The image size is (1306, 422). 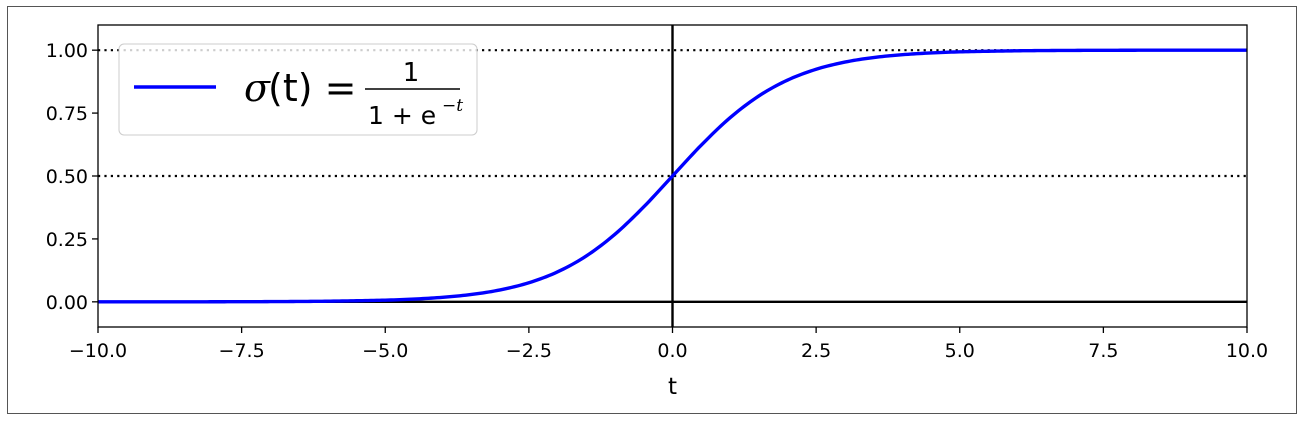 What do you see at coordinates (242, 351) in the screenshot?
I see `x-tick-label: −7.5` at bounding box center [242, 351].